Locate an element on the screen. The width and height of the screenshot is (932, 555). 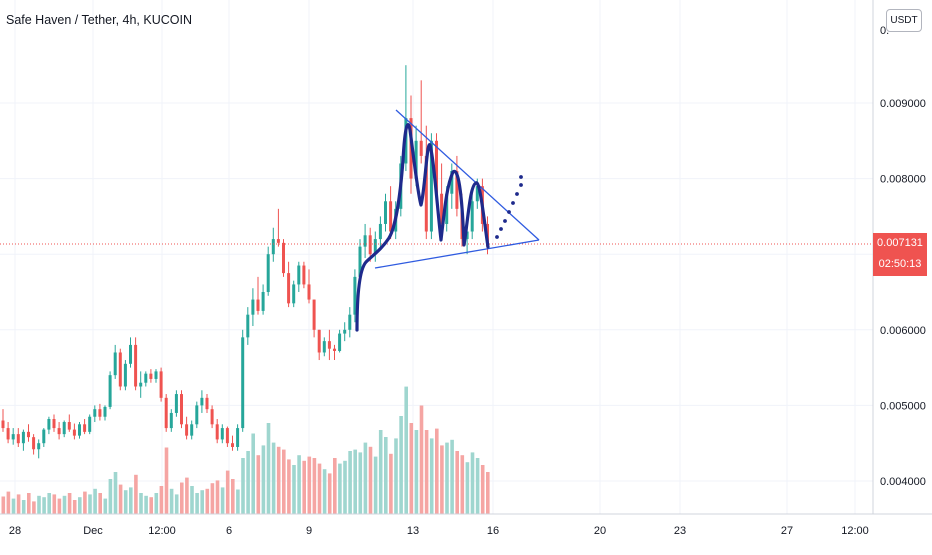
time-axis: 28 Dec 12:00 6 9 13 16 20 23 27 12:00 is located at coordinates (439, 531).